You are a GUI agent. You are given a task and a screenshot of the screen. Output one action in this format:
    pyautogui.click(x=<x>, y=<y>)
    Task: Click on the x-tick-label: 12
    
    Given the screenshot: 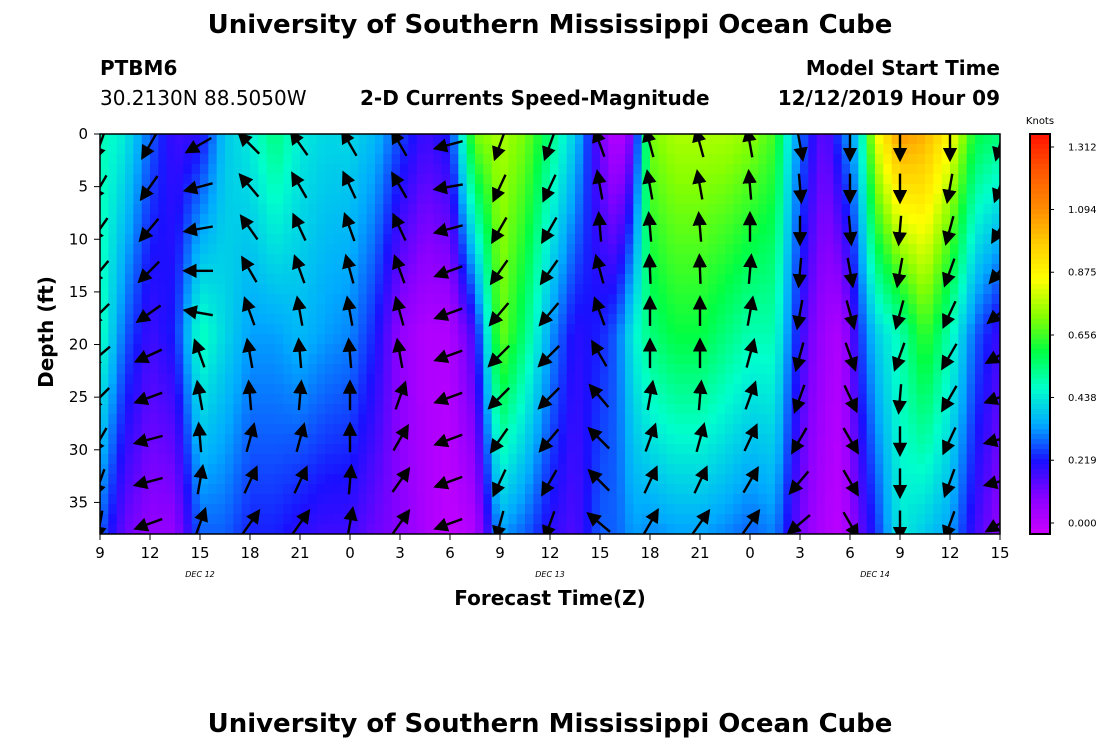 What is the action you would take?
    pyautogui.click(x=549, y=553)
    